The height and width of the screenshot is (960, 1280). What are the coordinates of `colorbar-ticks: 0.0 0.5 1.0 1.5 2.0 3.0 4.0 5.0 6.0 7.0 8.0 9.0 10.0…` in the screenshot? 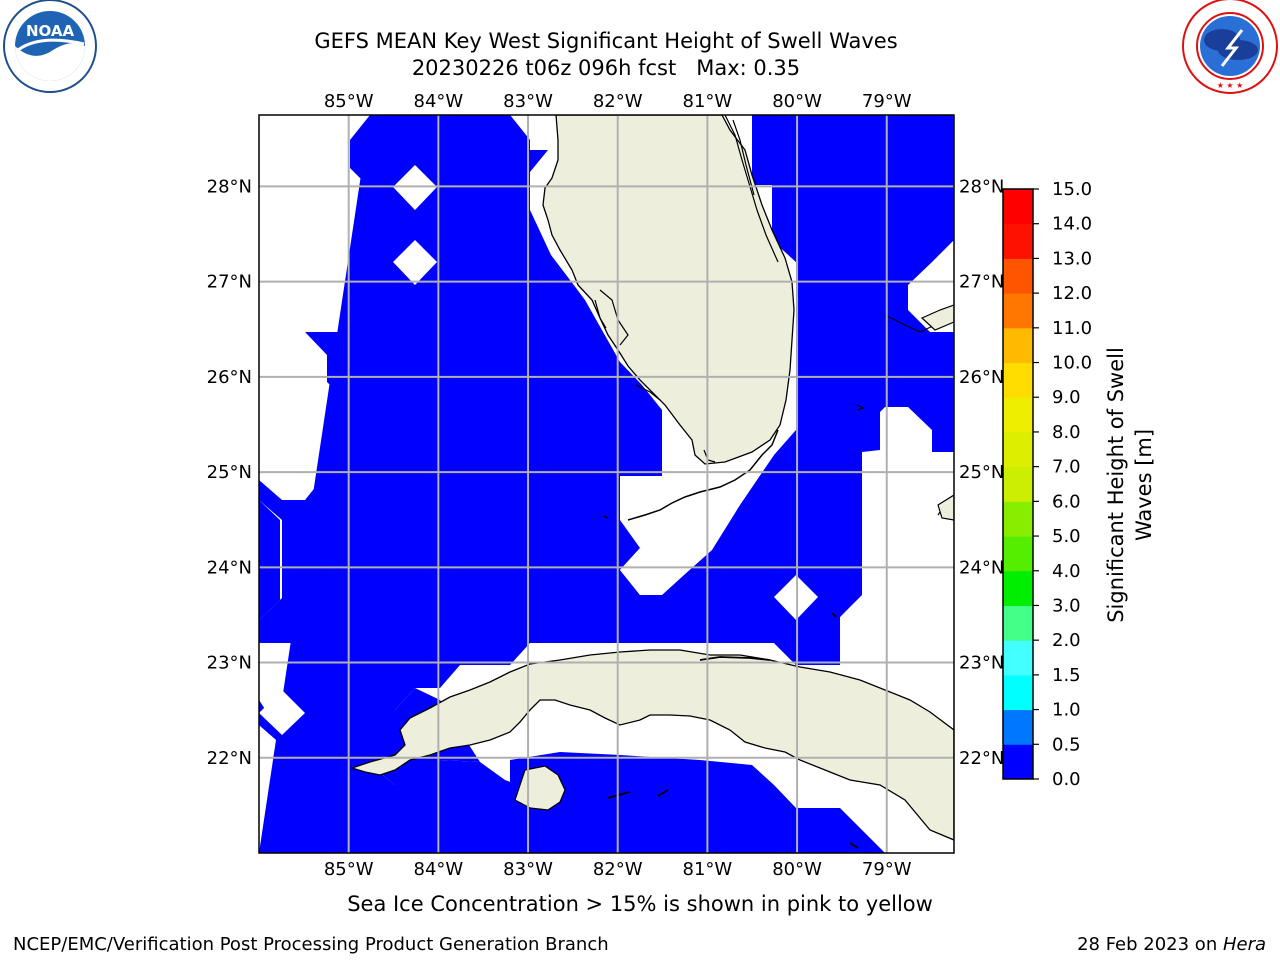 It's located at (1062, 484).